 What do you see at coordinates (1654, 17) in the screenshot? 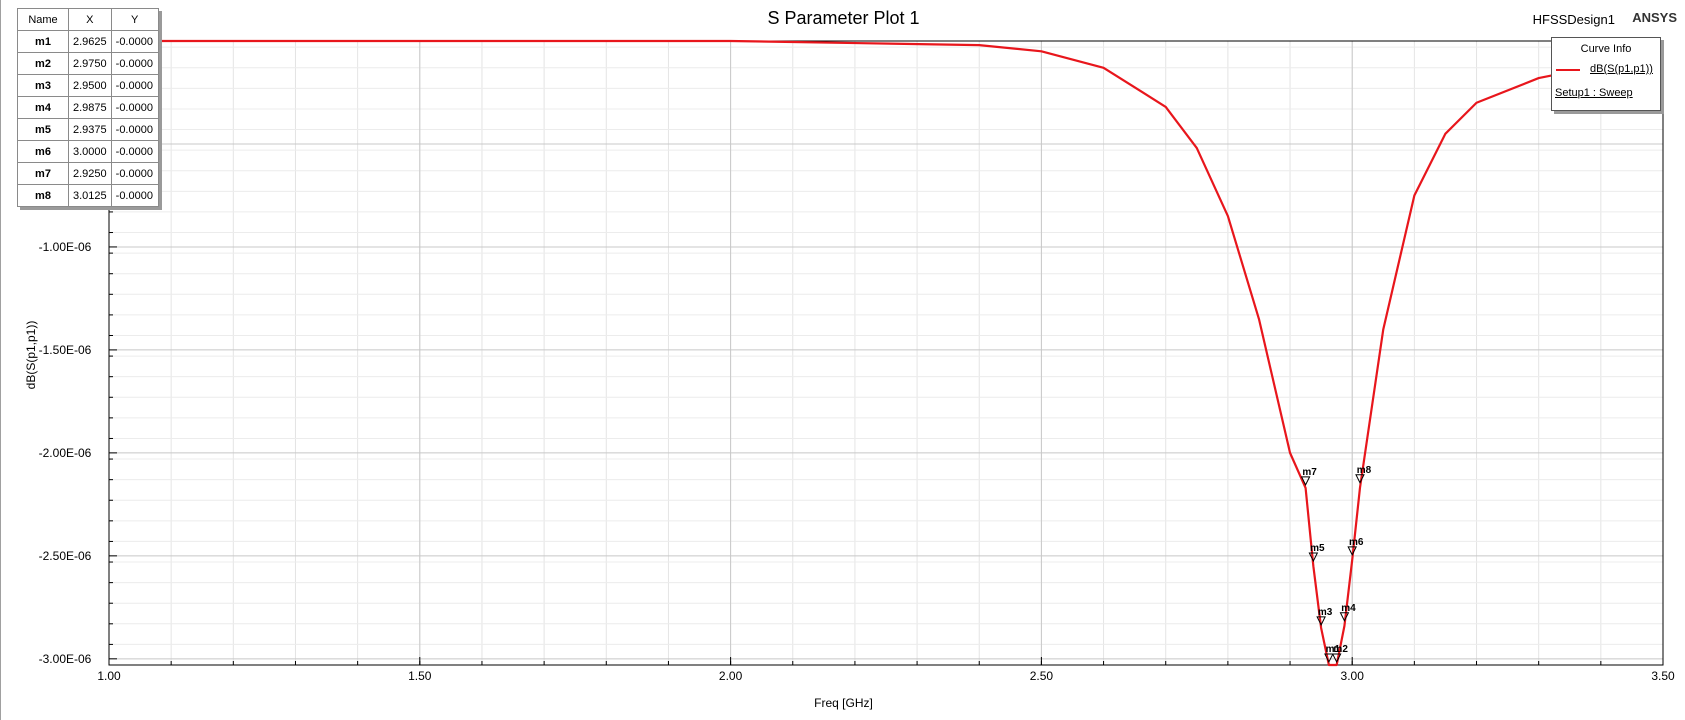
I see `vendor-logo: ANSYS` at bounding box center [1654, 17].